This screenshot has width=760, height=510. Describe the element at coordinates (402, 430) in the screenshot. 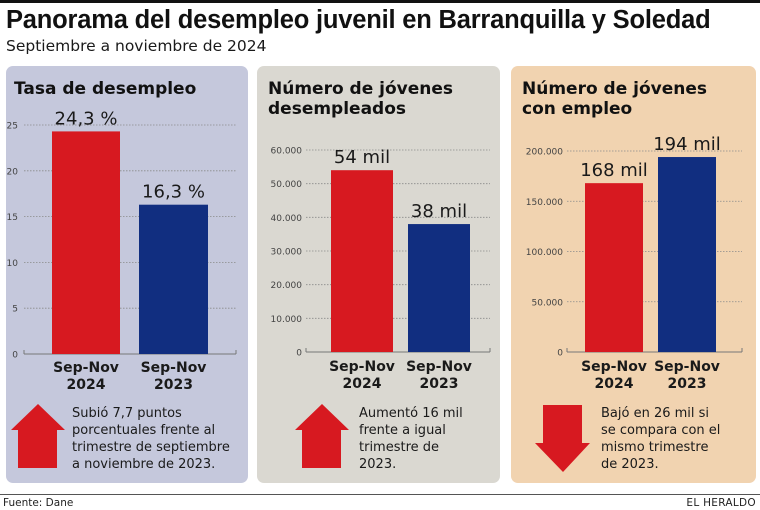

I see `note-line: frente a igual` at that location.